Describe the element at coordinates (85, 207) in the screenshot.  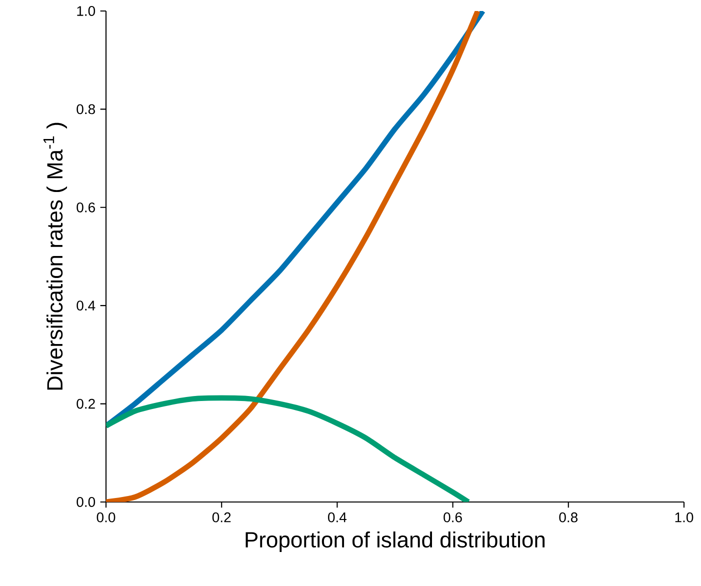
I see `y-tick-label: 0.6` at that location.